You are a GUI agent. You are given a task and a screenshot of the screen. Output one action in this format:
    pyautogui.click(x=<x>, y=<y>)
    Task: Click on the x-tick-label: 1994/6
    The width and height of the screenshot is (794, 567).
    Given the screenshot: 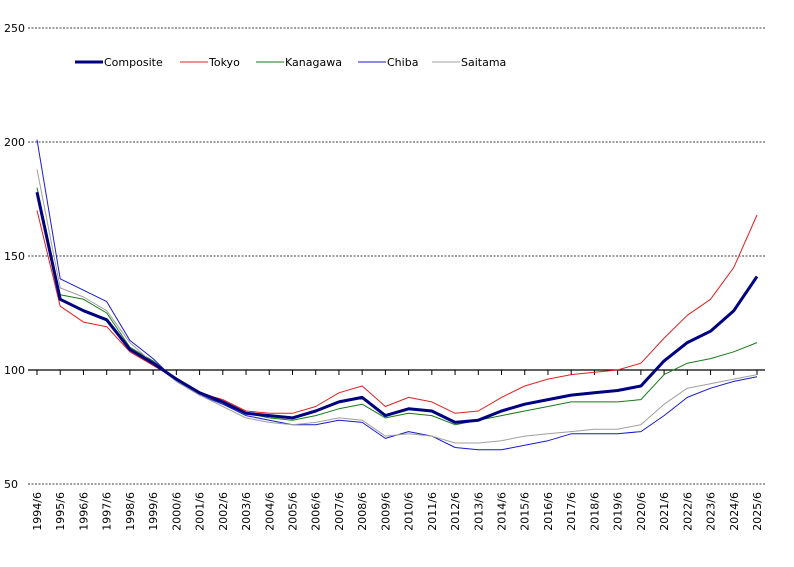 What is the action you would take?
    pyautogui.click(x=37, y=511)
    